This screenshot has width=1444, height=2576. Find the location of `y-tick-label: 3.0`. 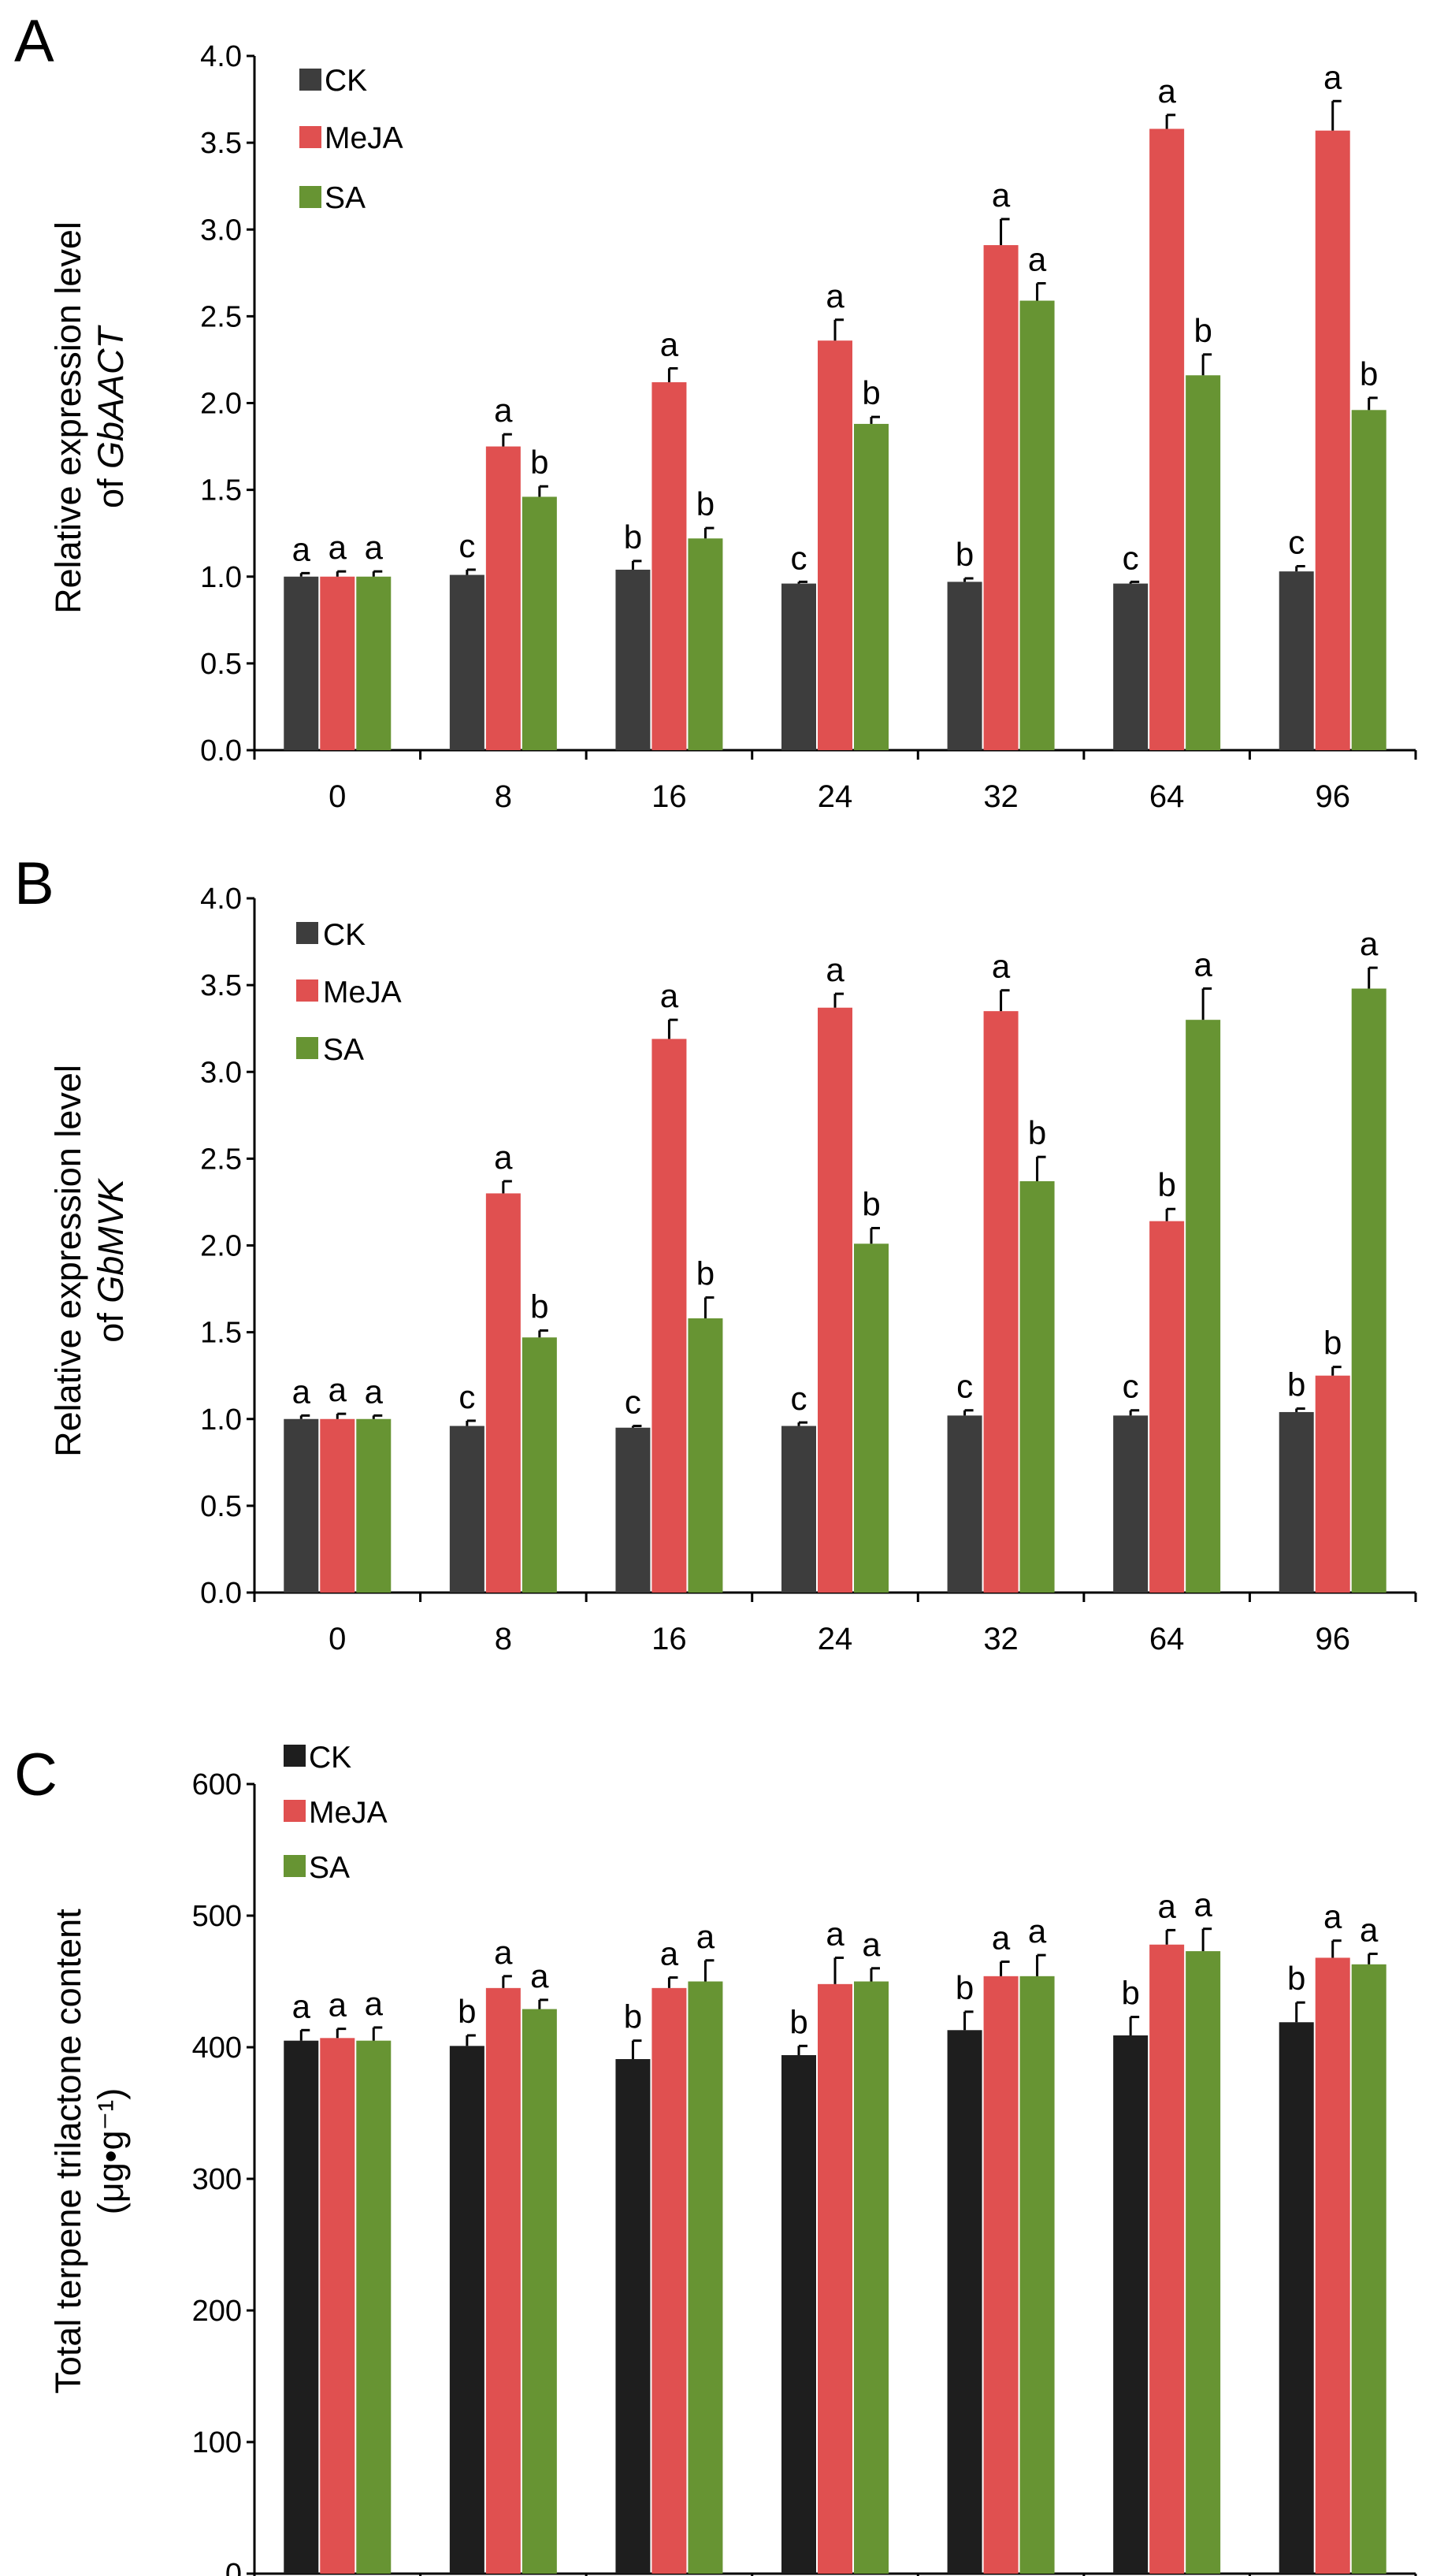

y-tick-label: 3.0 is located at coordinates (221, 230).